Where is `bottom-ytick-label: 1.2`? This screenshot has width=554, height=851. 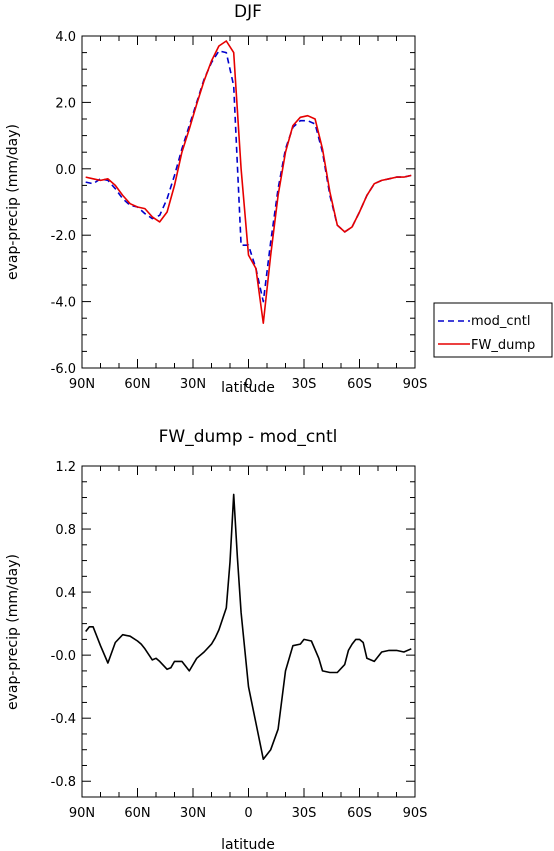 bottom-ytick-label: 1.2 is located at coordinates (65, 467).